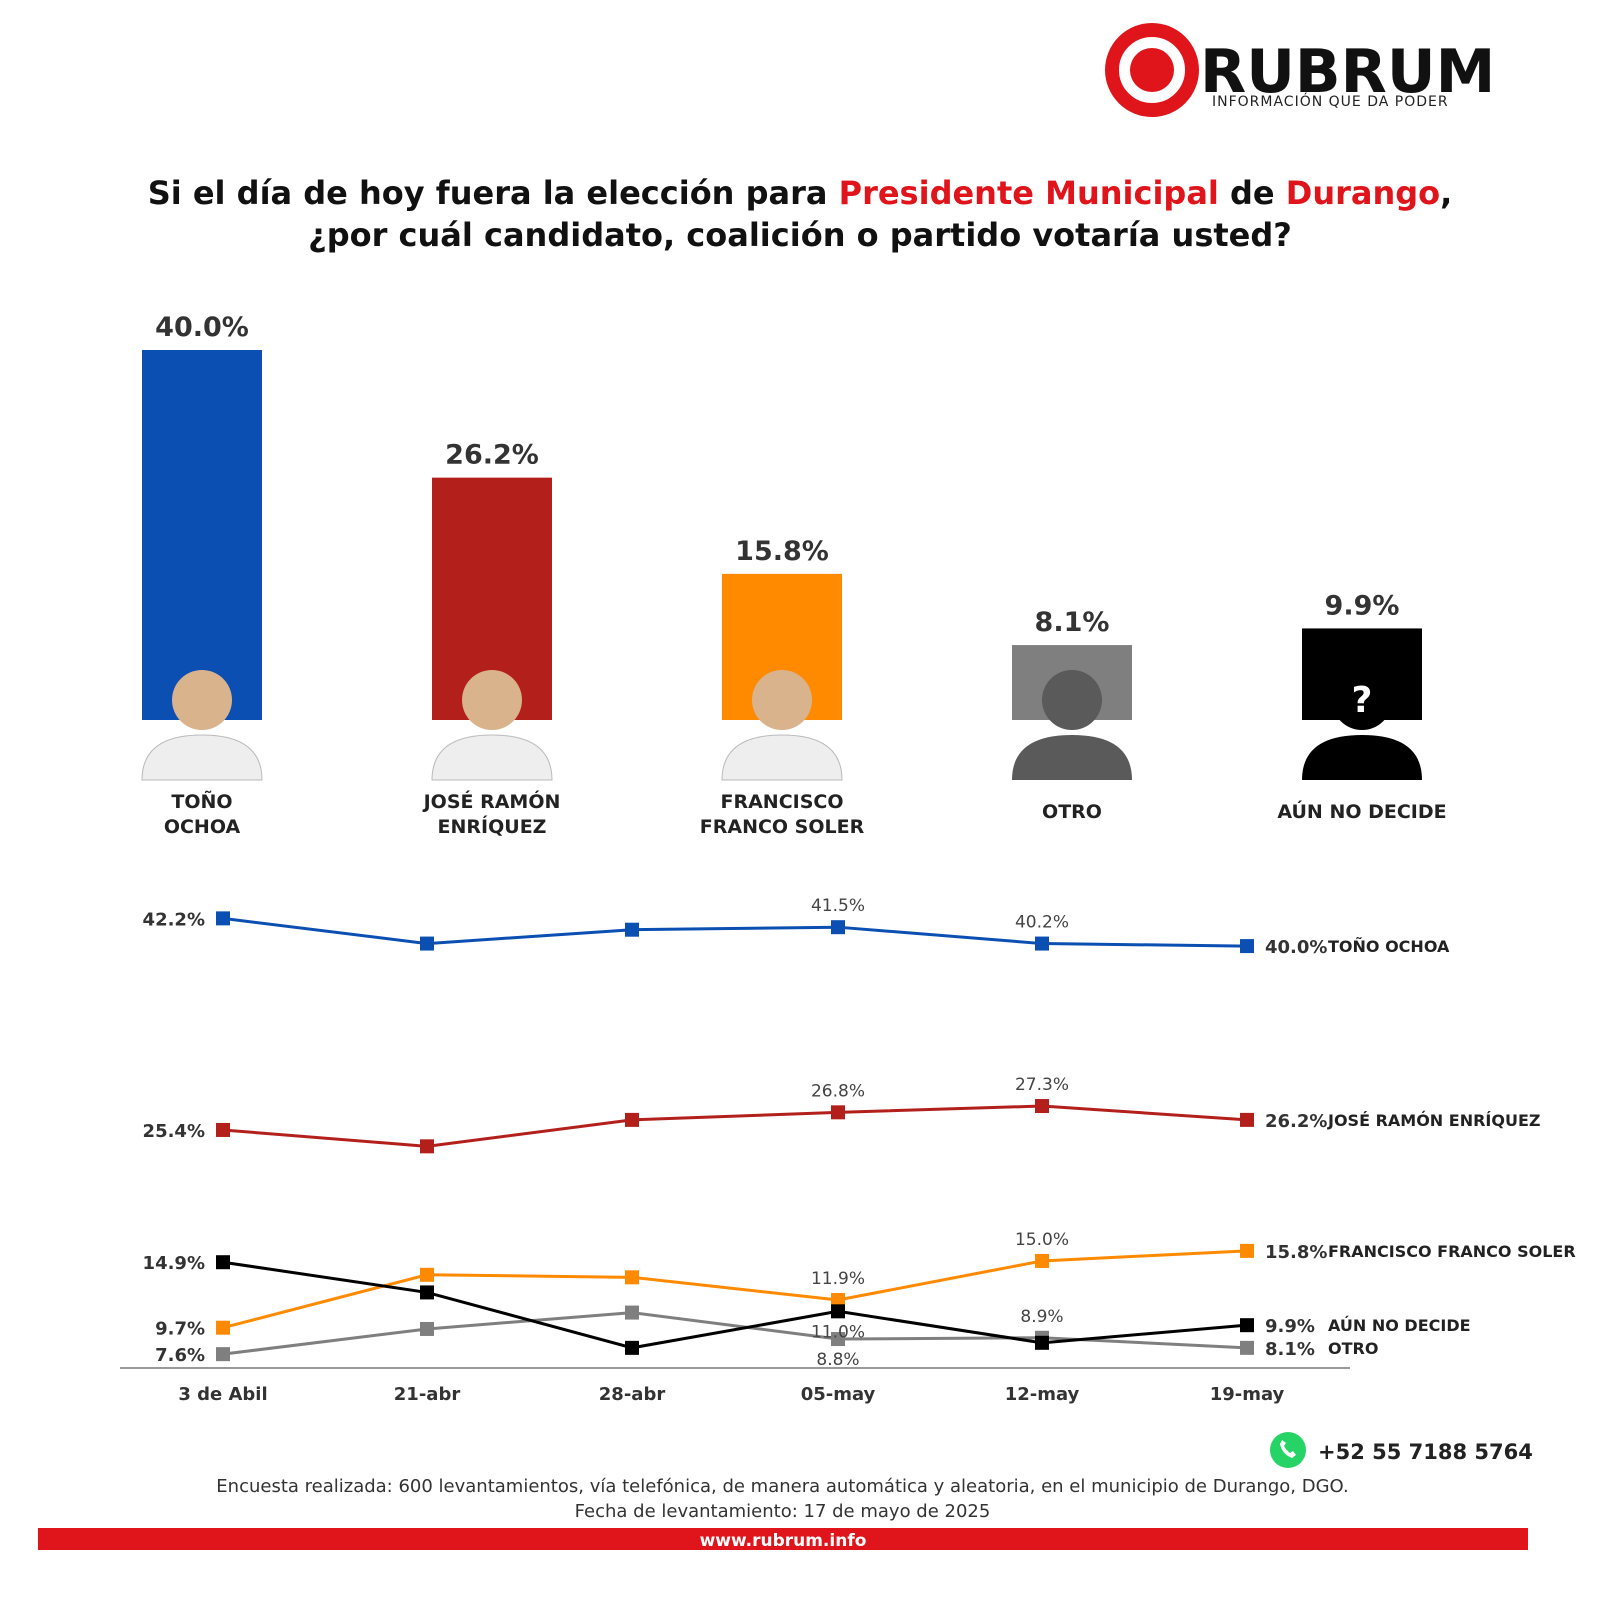 The height and width of the screenshot is (1600, 1600). Describe the element at coordinates (1296, 947) in the screenshot. I see `value-label: 40.0%` at that location.